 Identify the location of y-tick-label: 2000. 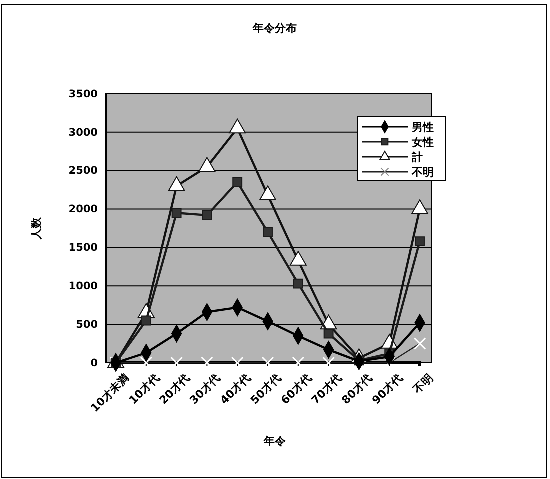
(83, 210).